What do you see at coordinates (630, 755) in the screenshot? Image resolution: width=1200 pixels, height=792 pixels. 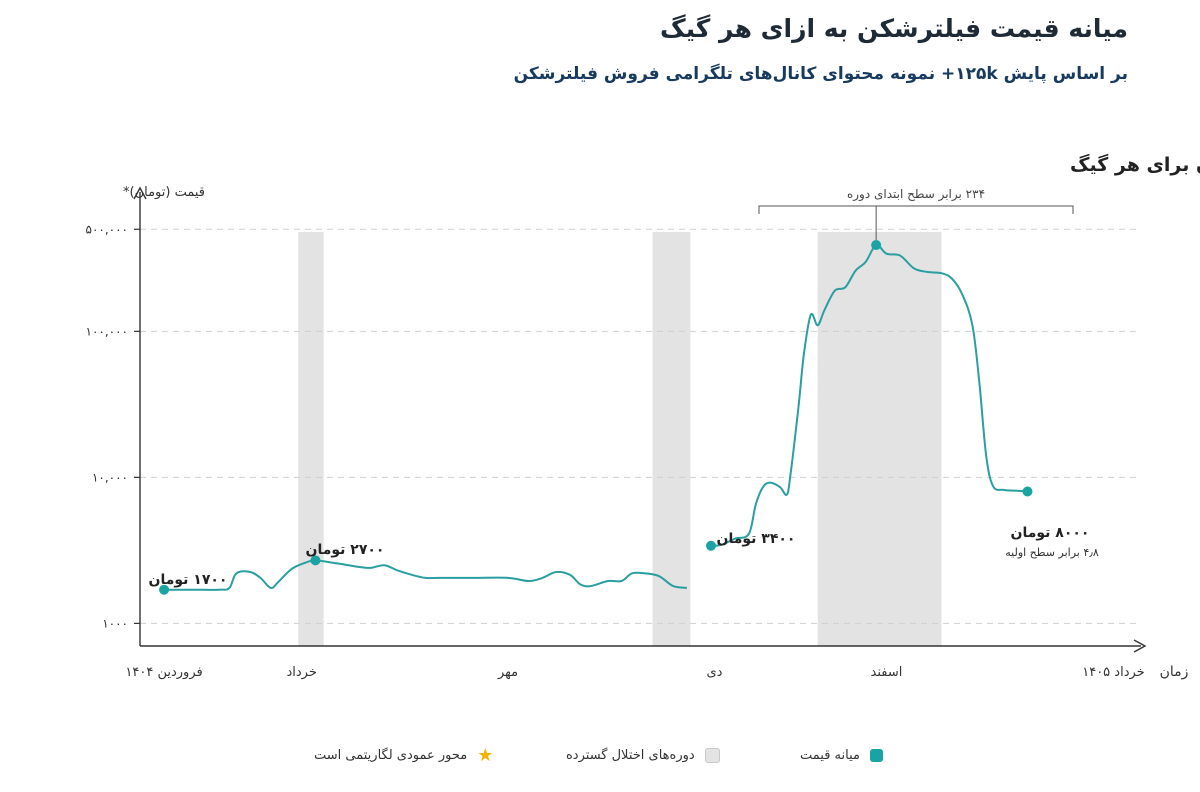 I see `legend-label-disruption: دوره‌های اختلال گسترده` at bounding box center [630, 755].